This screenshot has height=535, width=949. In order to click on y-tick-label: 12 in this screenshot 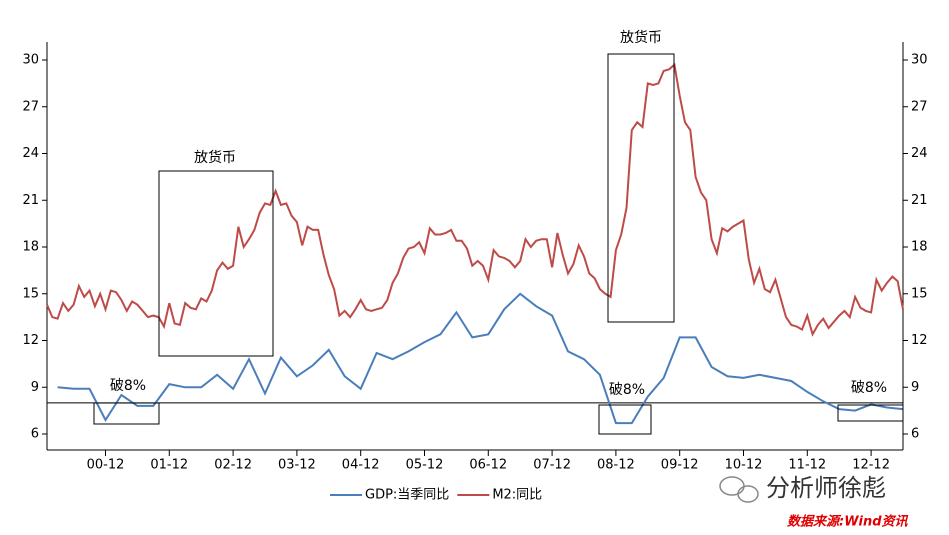, I will do `click(30, 340)`.